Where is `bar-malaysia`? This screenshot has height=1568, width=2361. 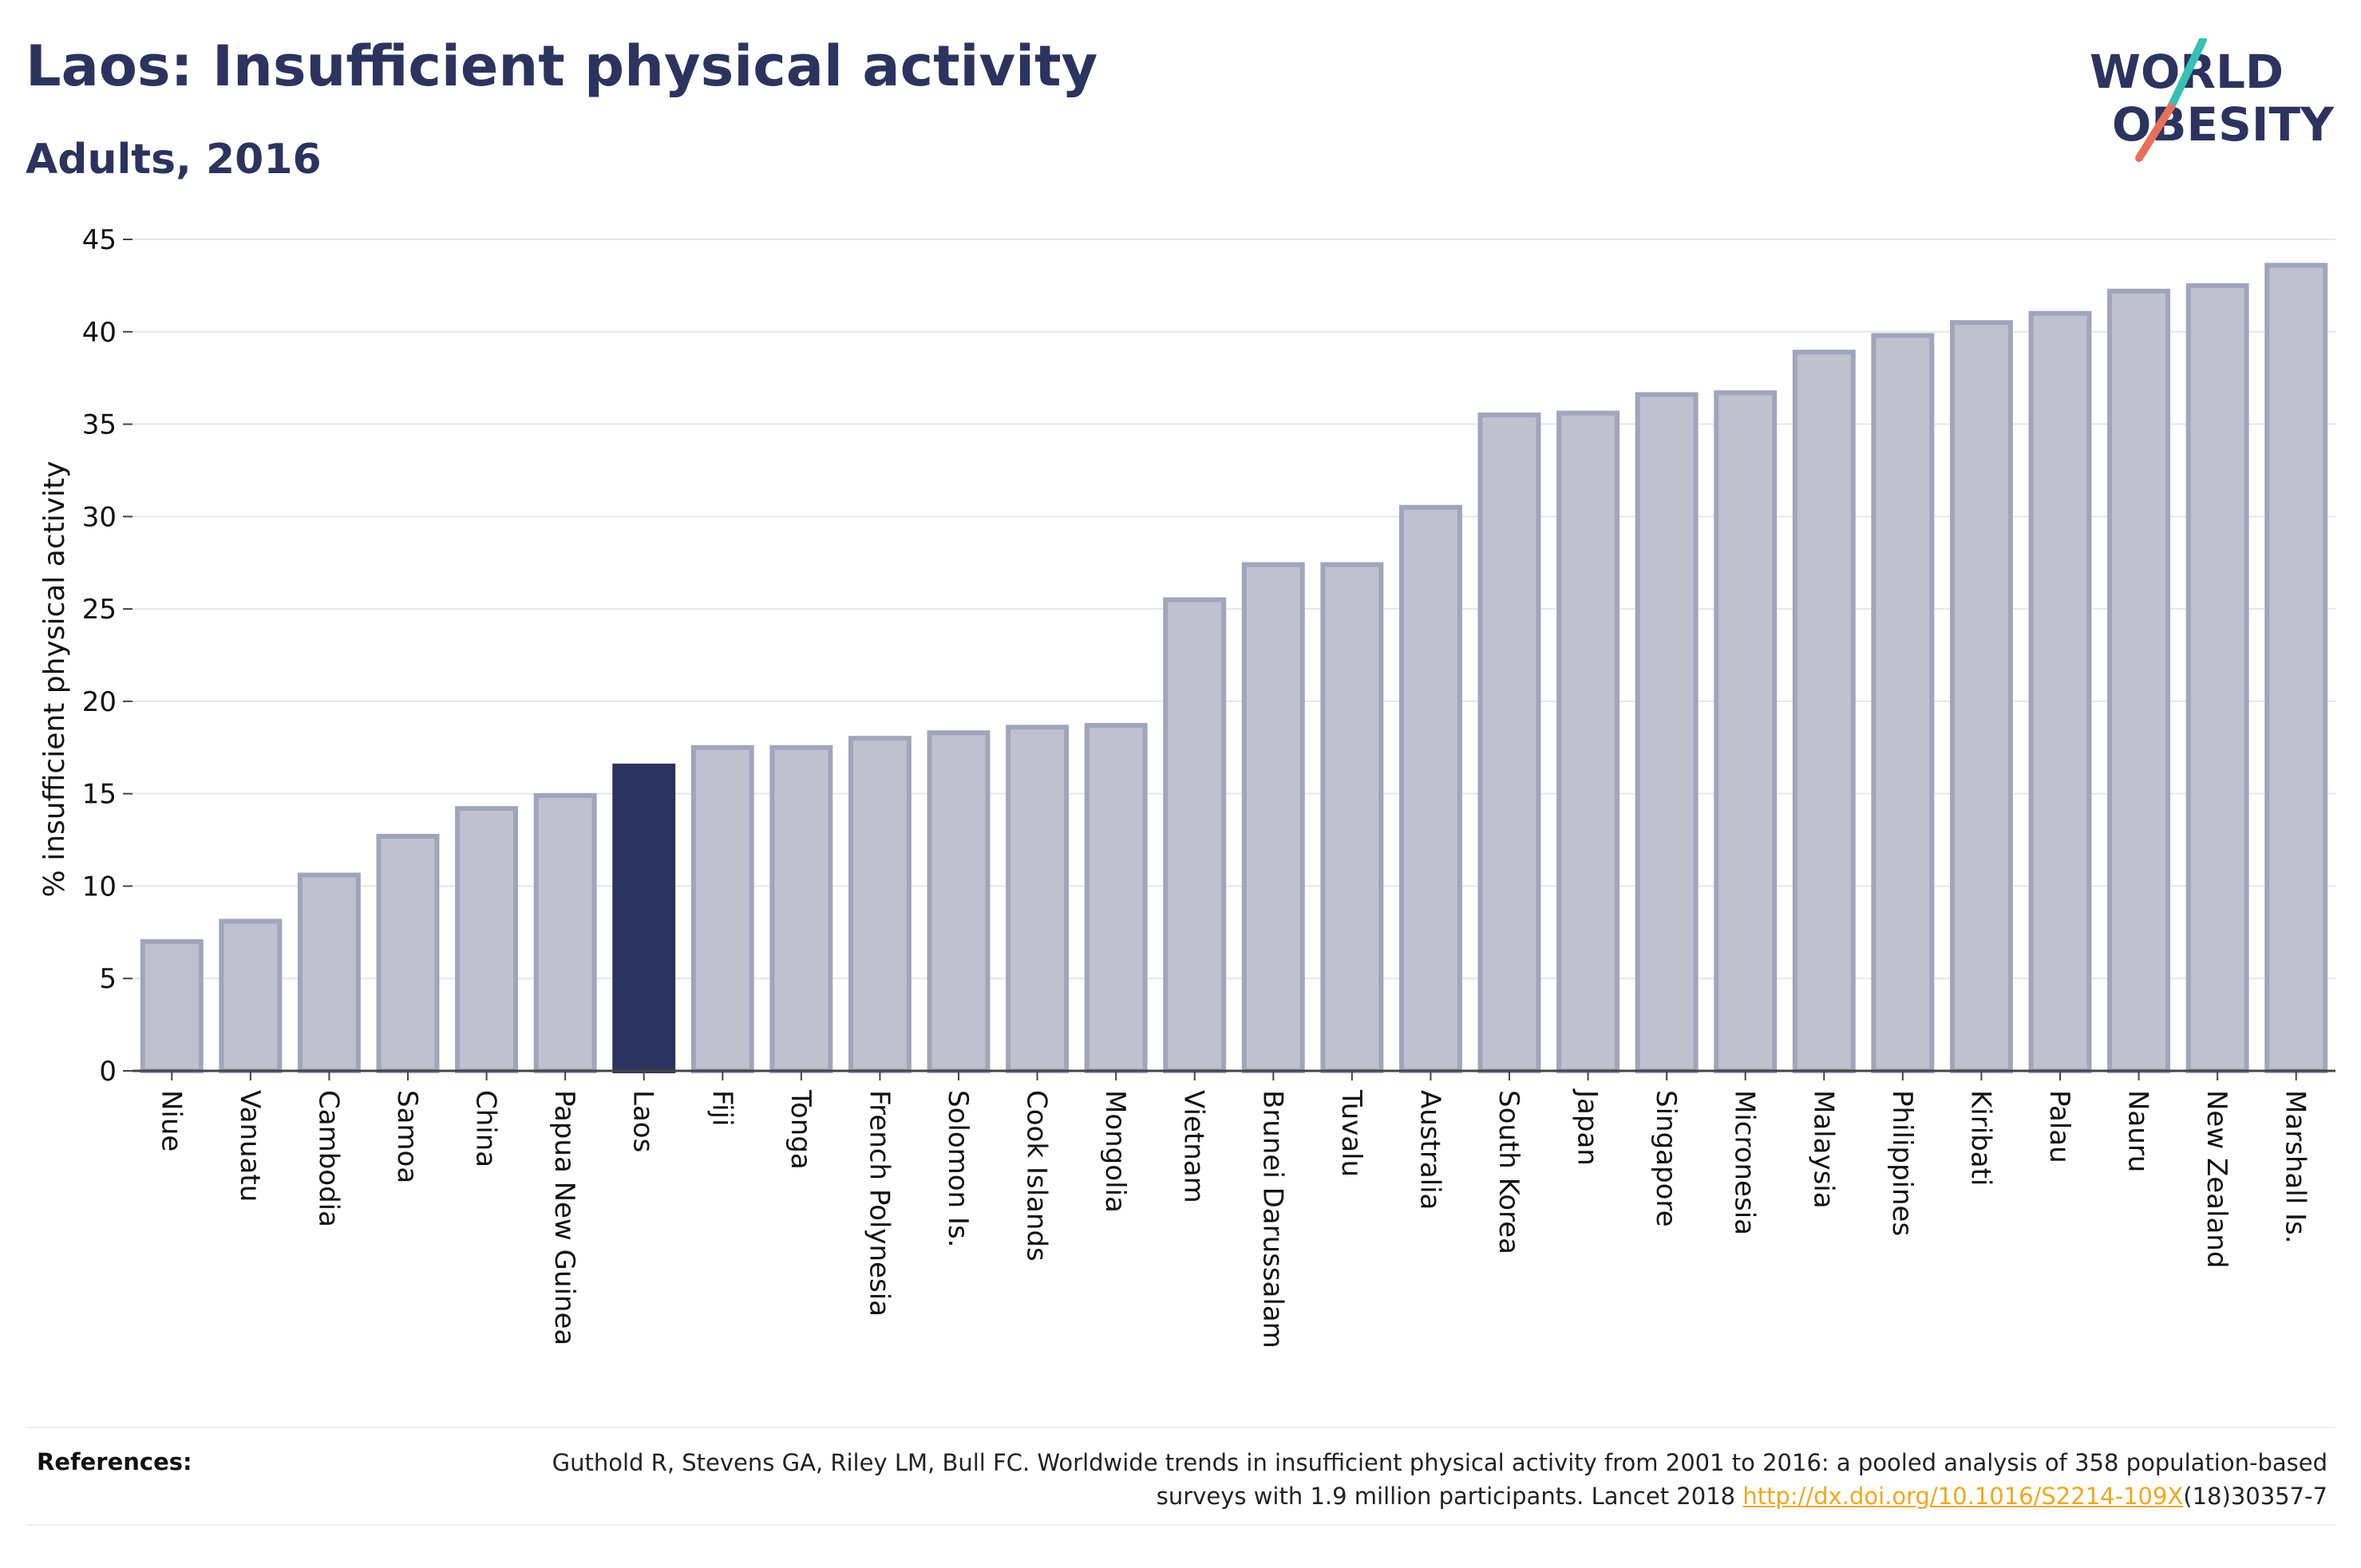 bar-malaysia is located at coordinates (1824, 711).